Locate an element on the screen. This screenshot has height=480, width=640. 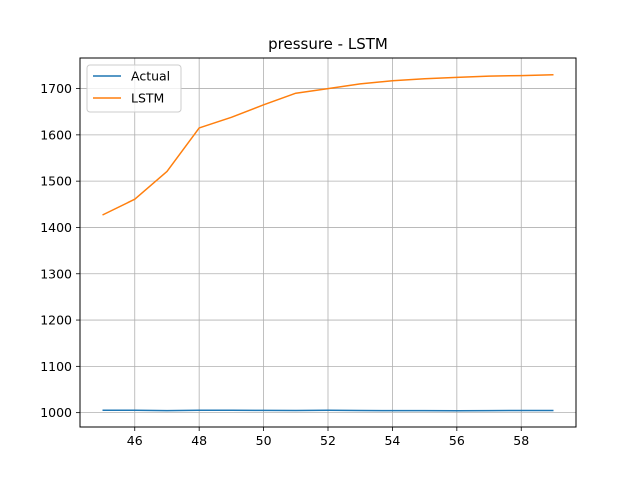
y-tick-label: 1500 is located at coordinates (56, 181).